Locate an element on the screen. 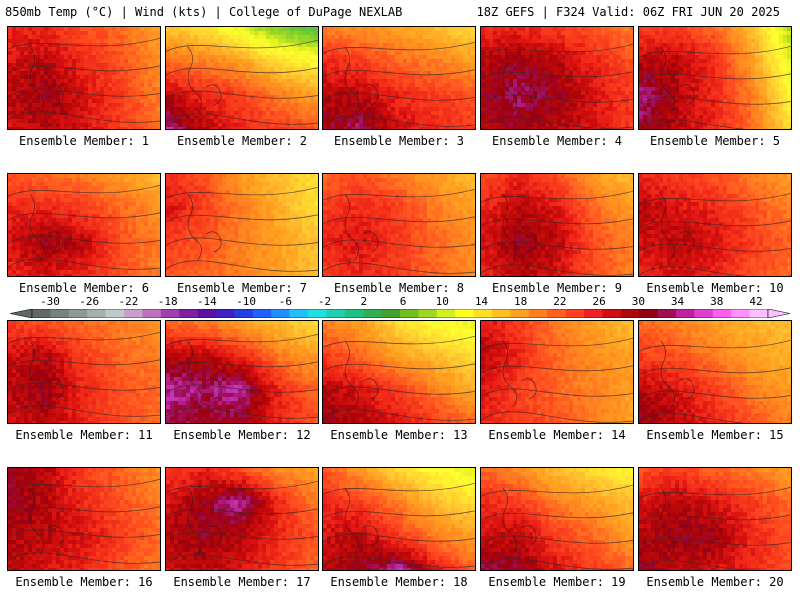 Image resolution: width=800 pixels, height=600 pixels. ensemble-member-label: Ensemble Member: 13 is located at coordinates (399, 435).